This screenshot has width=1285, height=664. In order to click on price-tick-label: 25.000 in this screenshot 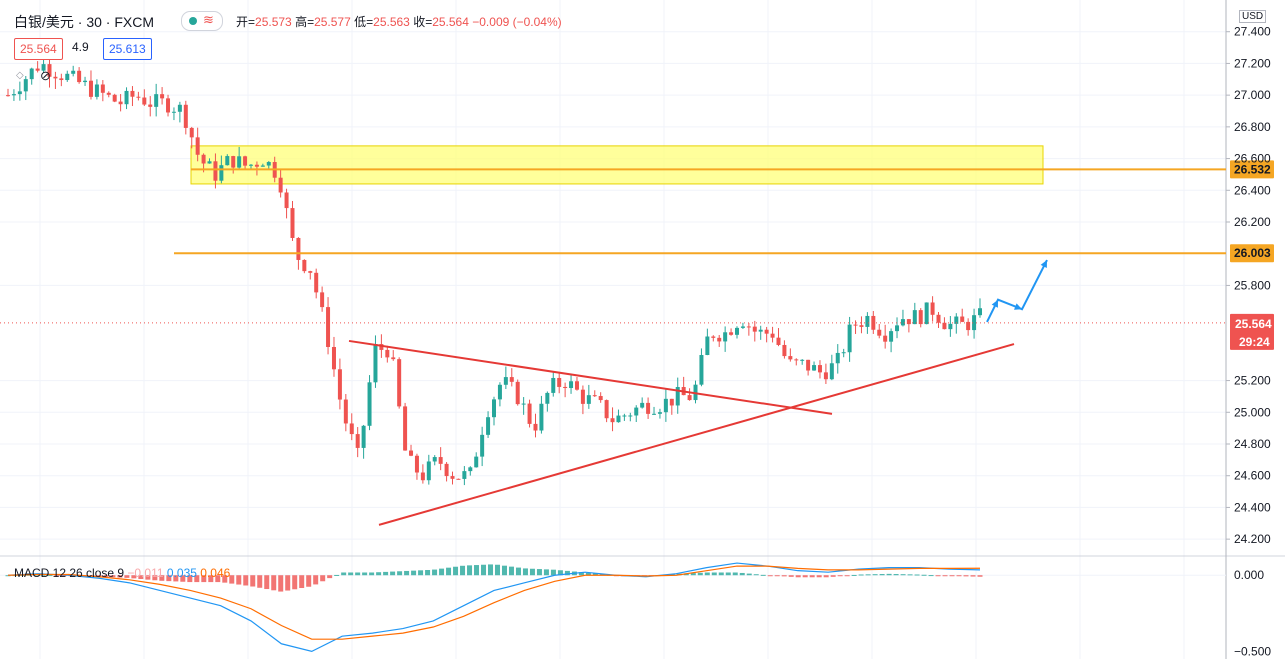, I will do `click(1252, 412)`.